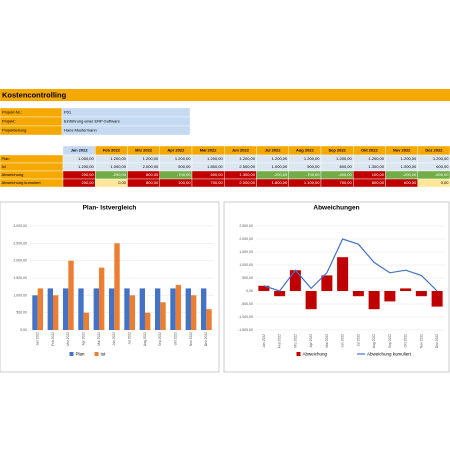  Describe the element at coordinates (337, 150) in the screenshot. I see `column-header: Sep 2022` at that location.